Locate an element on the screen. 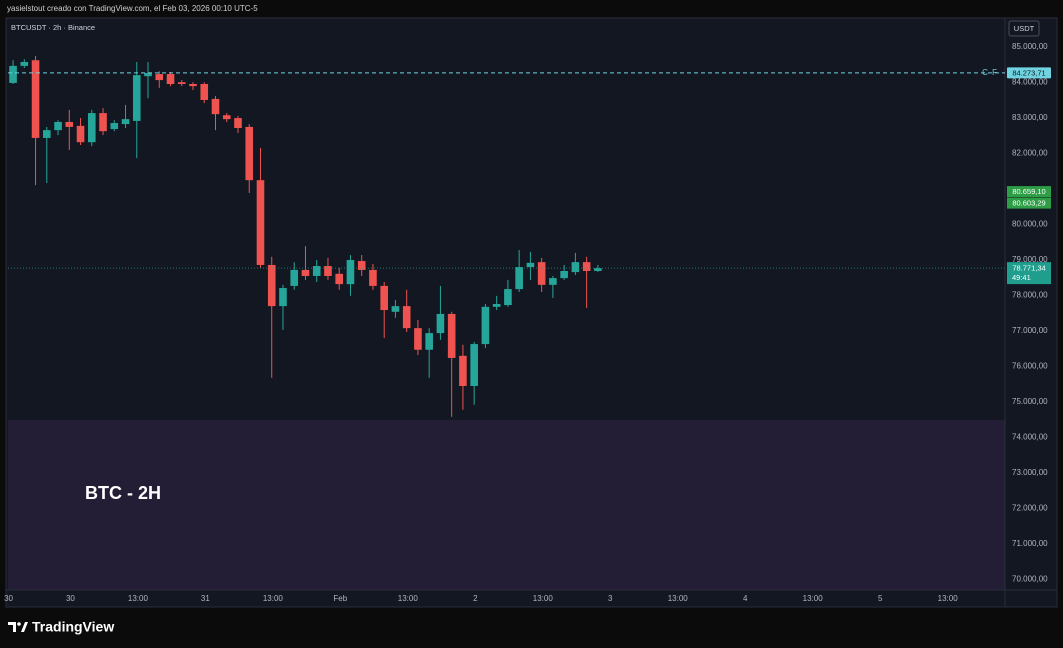  x-tick-label: 3 is located at coordinates (610, 598).